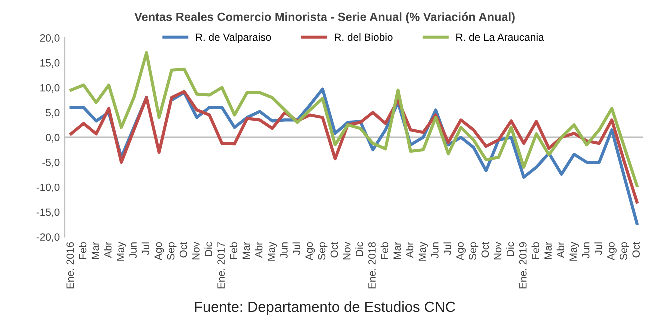 This screenshot has height=328, width=650. Describe the element at coordinates (50, 39) in the screenshot. I see `y-tick-label: 20,0` at that location.